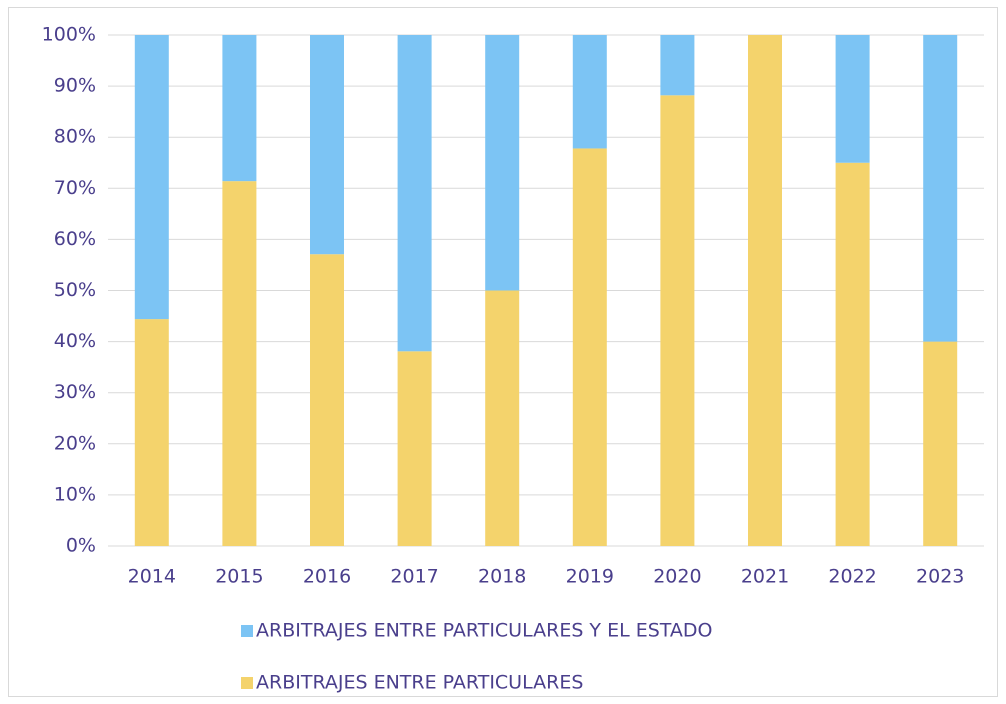 This screenshot has width=1006, height=704. Describe the element at coordinates (75, 392) in the screenshot. I see `y-tick-label: 30%` at that location.